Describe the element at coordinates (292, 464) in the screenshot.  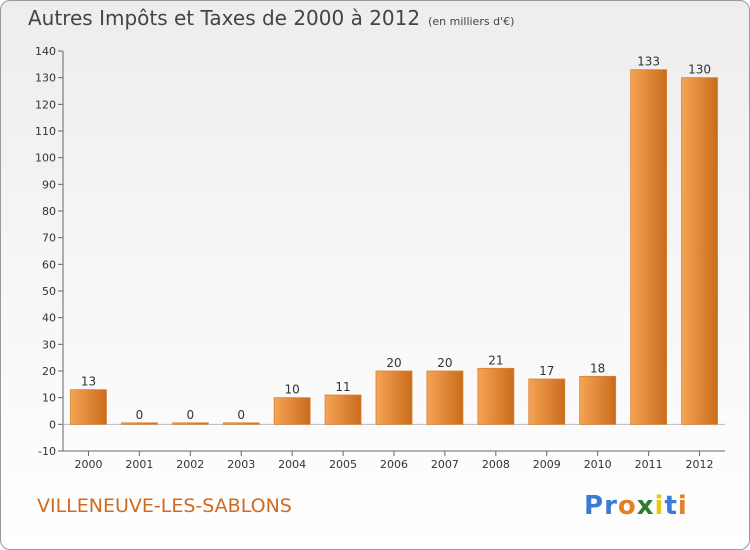
I see `x-tick-label: 2004` at that location.